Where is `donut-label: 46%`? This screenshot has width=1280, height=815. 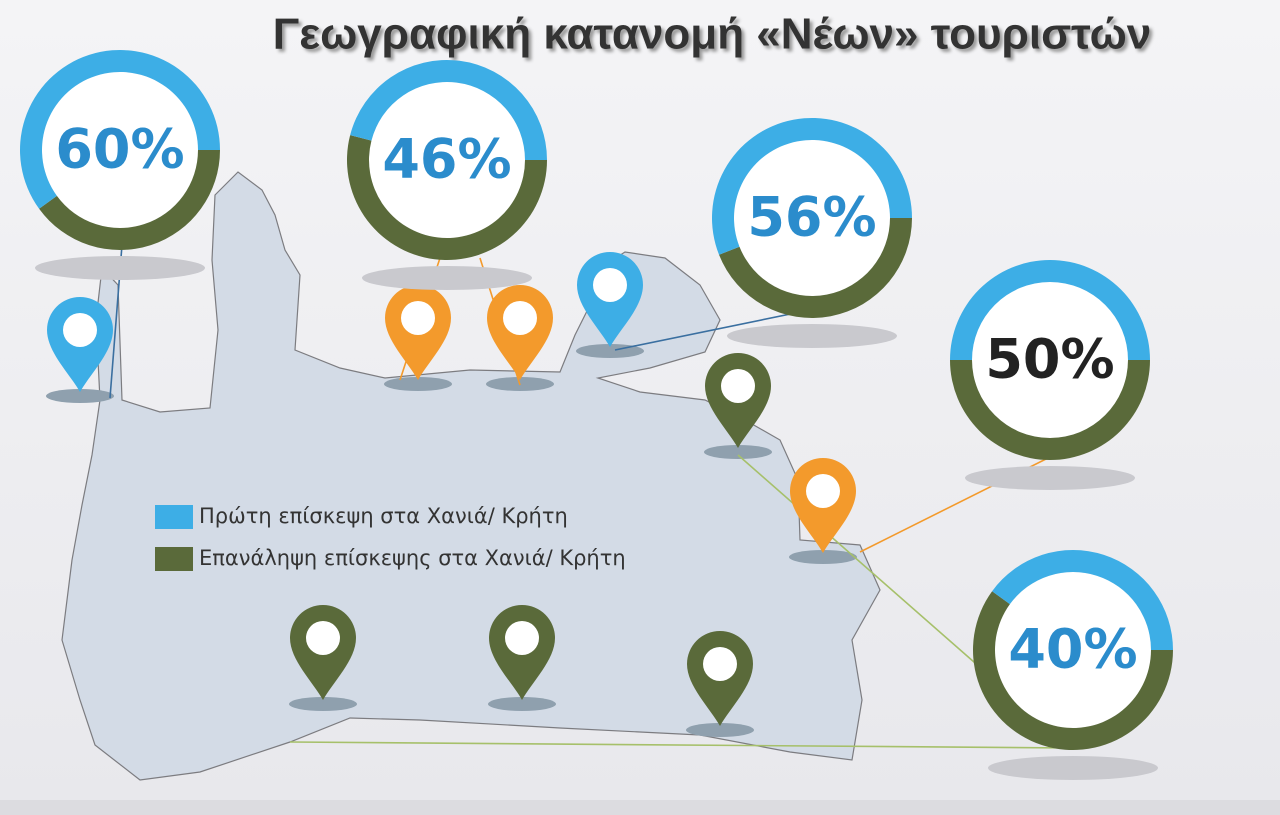
donut-label: 46% is located at coordinates (446, 159).